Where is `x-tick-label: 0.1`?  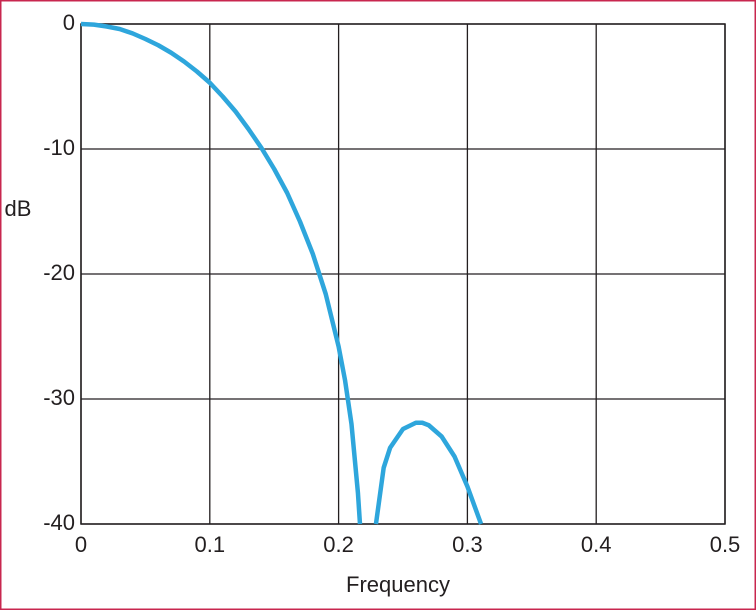
x-tick-label: 0.1 is located at coordinates (210, 544).